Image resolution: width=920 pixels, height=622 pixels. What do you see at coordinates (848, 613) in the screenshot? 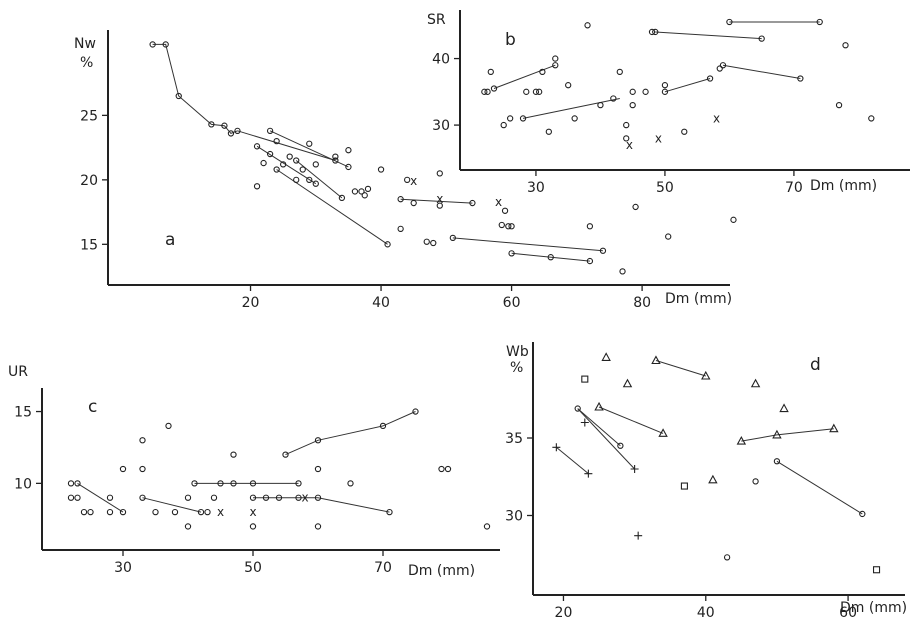
I see `x-tick-label: 60` at bounding box center [848, 613].